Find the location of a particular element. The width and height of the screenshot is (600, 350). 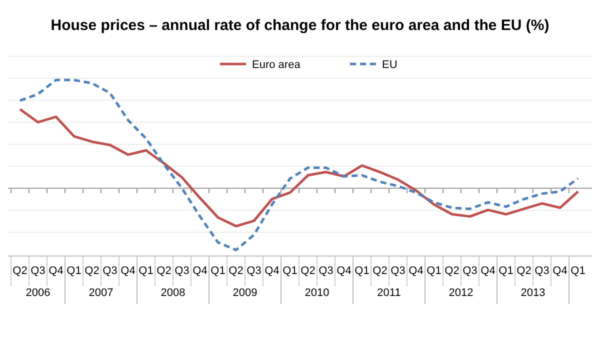

text: 2012 is located at coordinates (461, 293).